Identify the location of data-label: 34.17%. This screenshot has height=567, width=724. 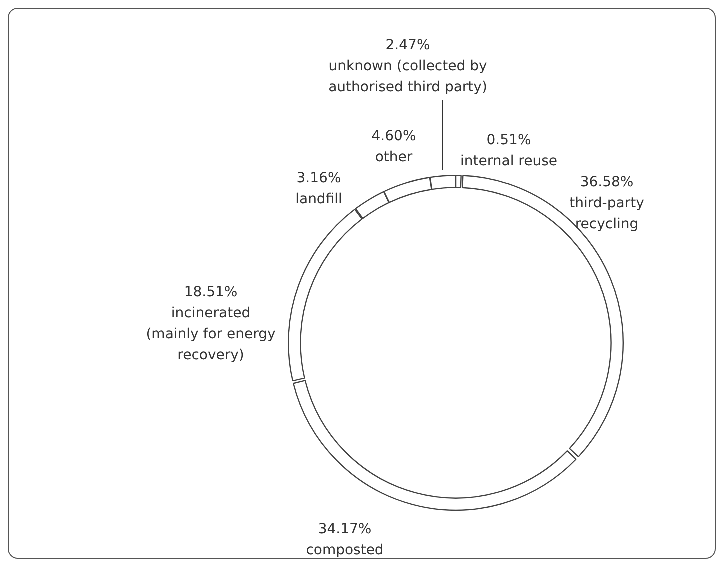
(345, 530).